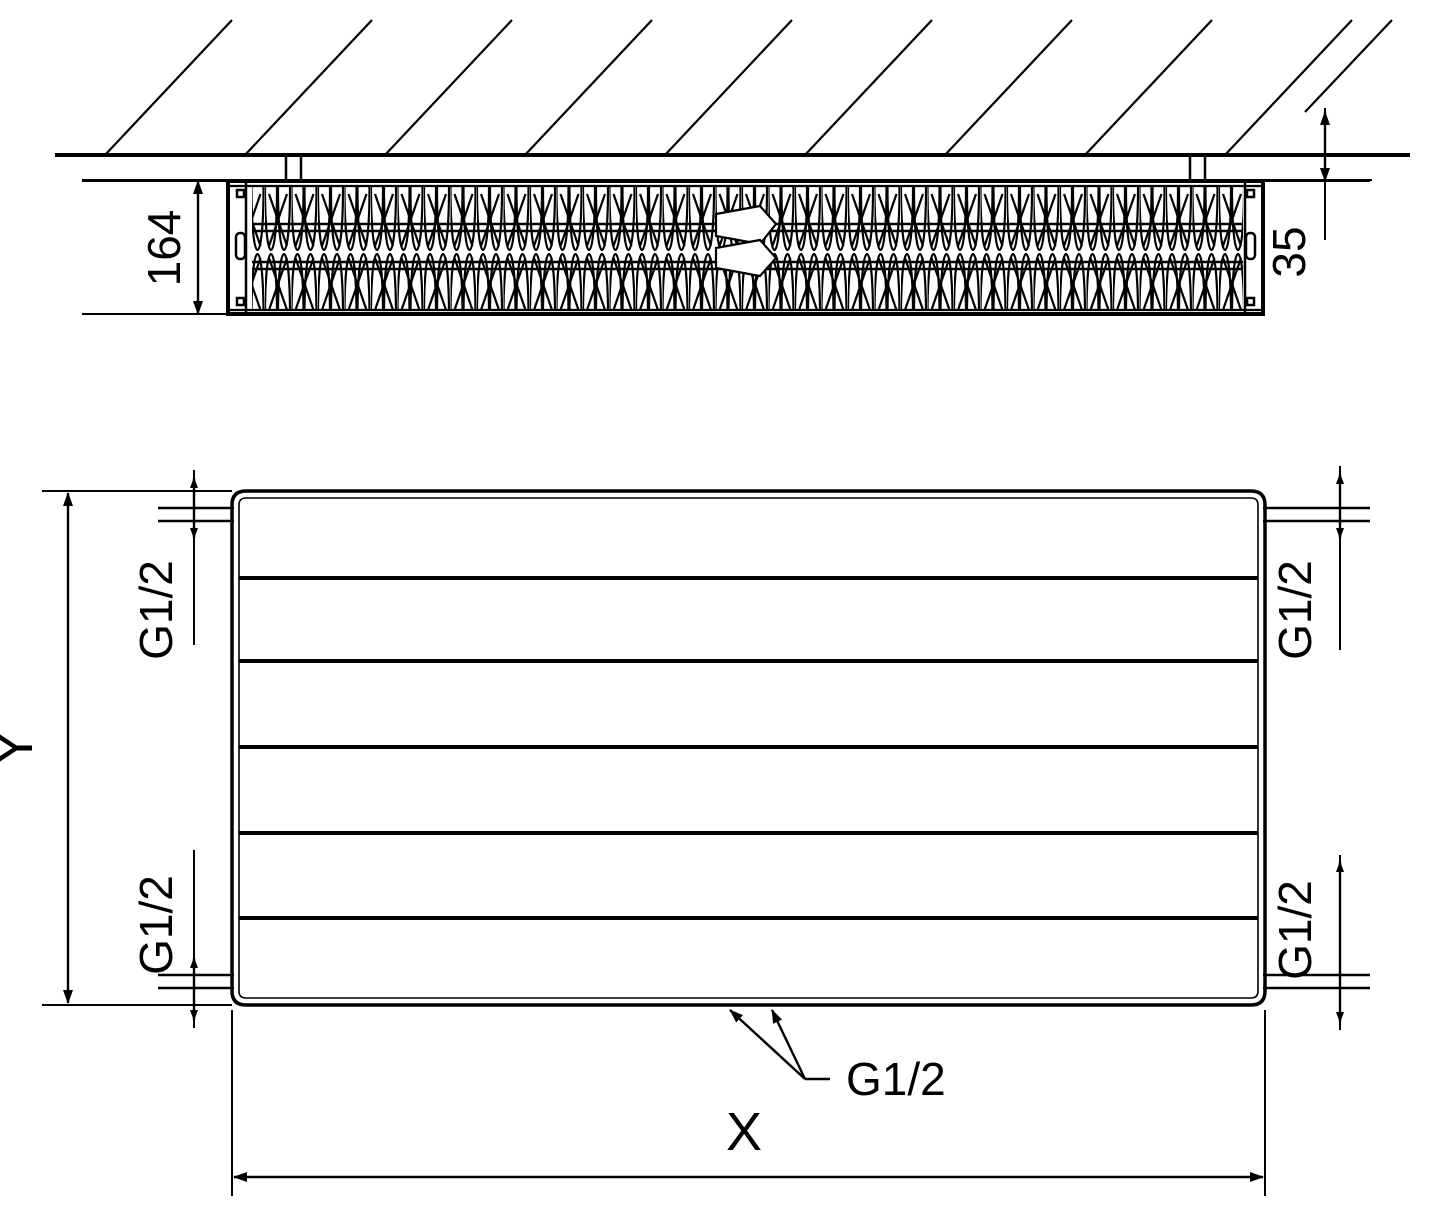 The image size is (1439, 1211). What do you see at coordinates (744, 1132) in the screenshot?
I see `width-dimension-label: X` at bounding box center [744, 1132].